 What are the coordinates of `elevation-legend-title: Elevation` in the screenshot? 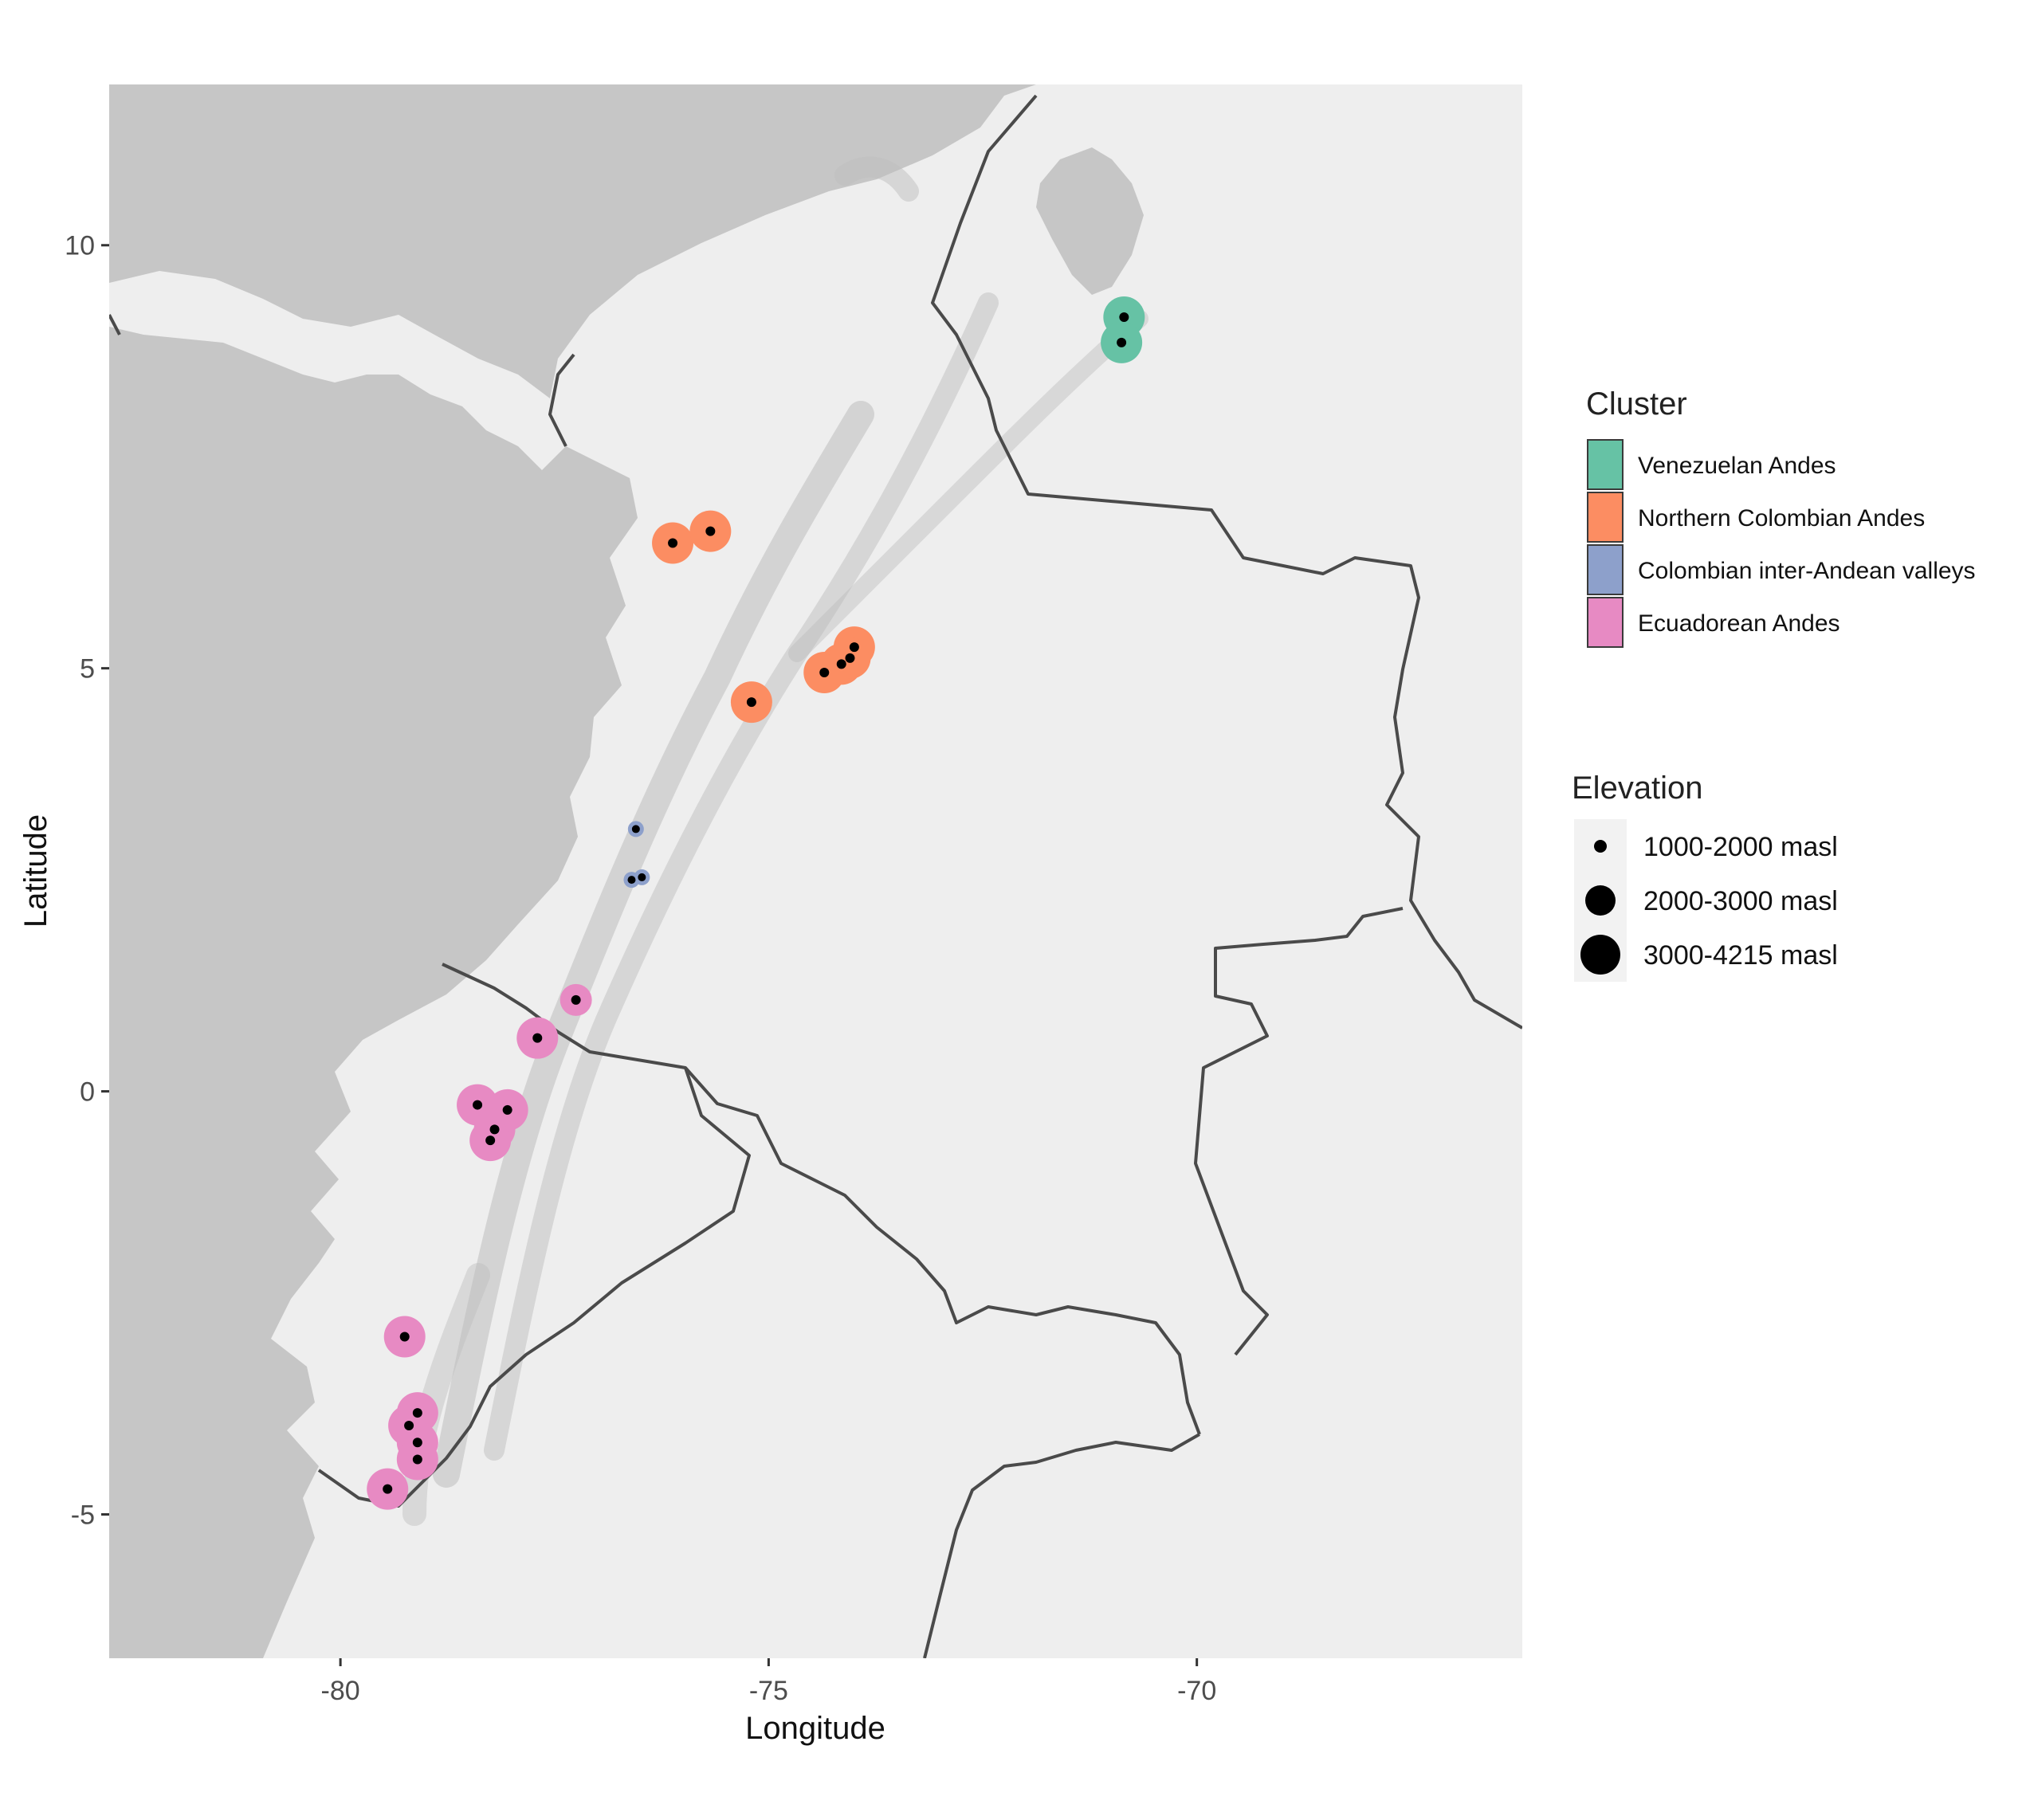 It's located at (1637, 788).